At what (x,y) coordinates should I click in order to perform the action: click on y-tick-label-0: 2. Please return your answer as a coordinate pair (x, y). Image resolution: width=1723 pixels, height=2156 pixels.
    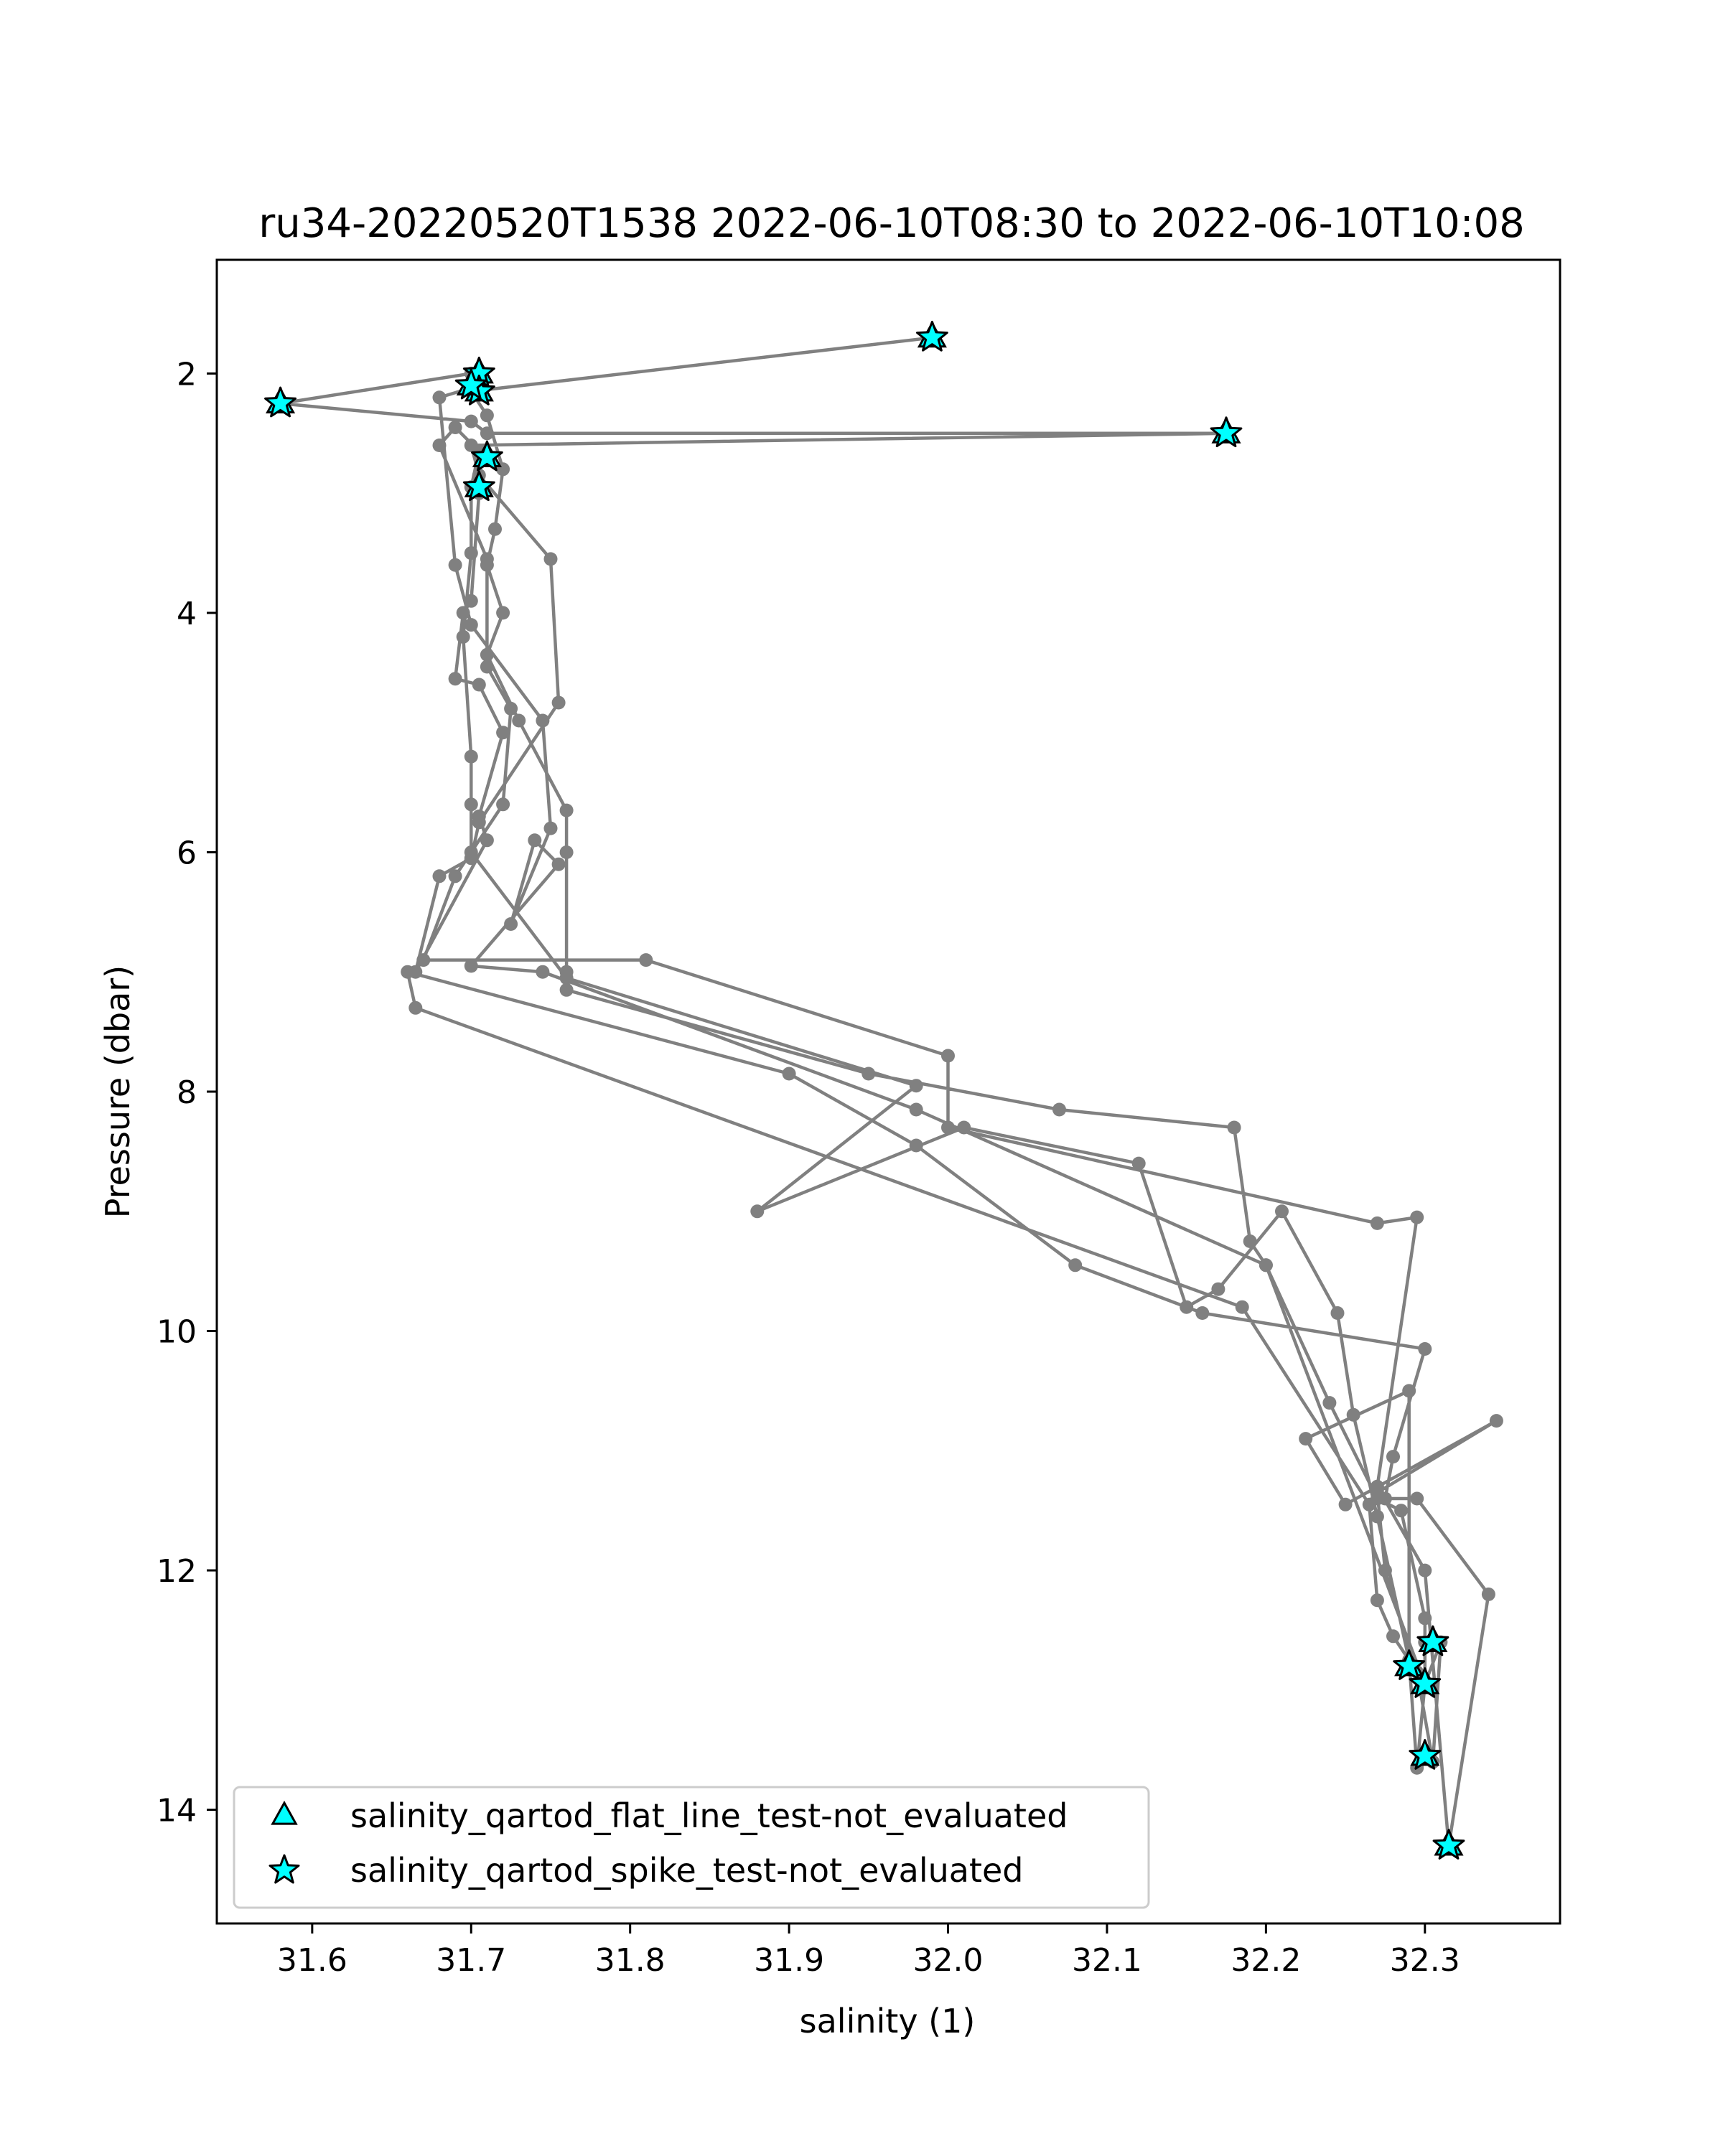
    Looking at the image, I should click on (187, 374).